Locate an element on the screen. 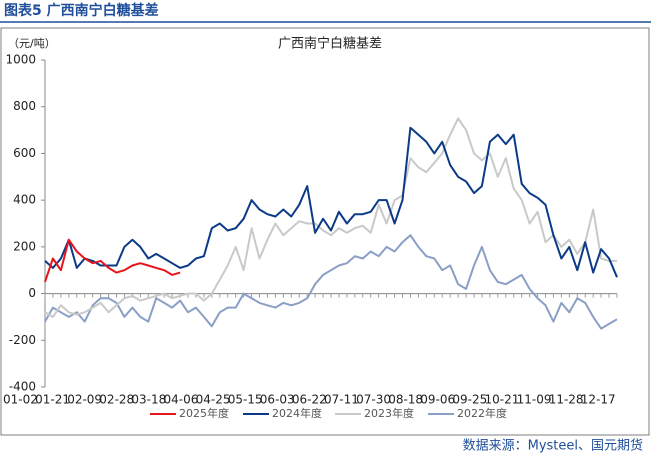 Image resolution: width=651 pixels, height=461 pixels. y-tick-label: 200 is located at coordinates (24, 246).